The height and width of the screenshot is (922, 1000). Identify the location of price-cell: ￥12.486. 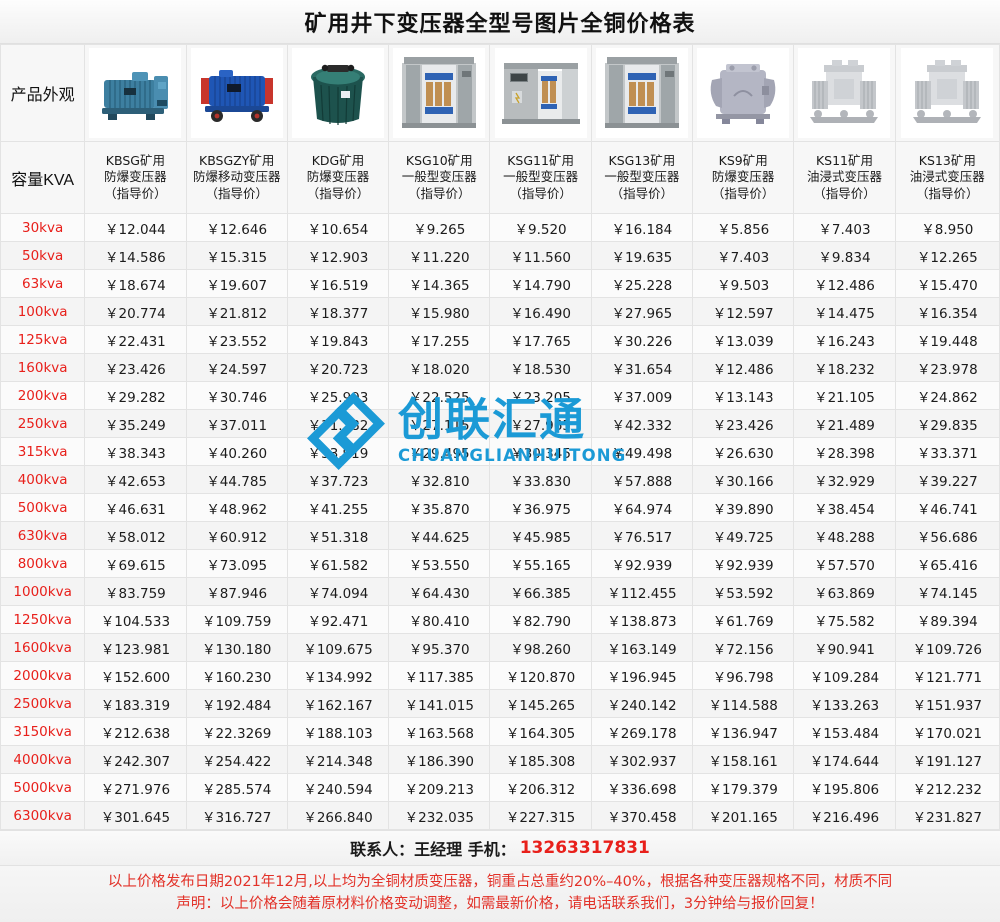
(743, 367).